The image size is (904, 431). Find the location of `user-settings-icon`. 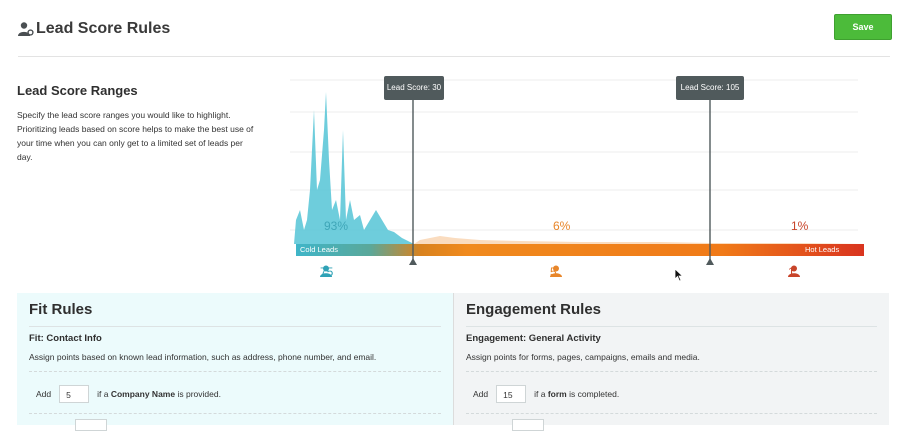

user-settings-icon is located at coordinates (26, 29).